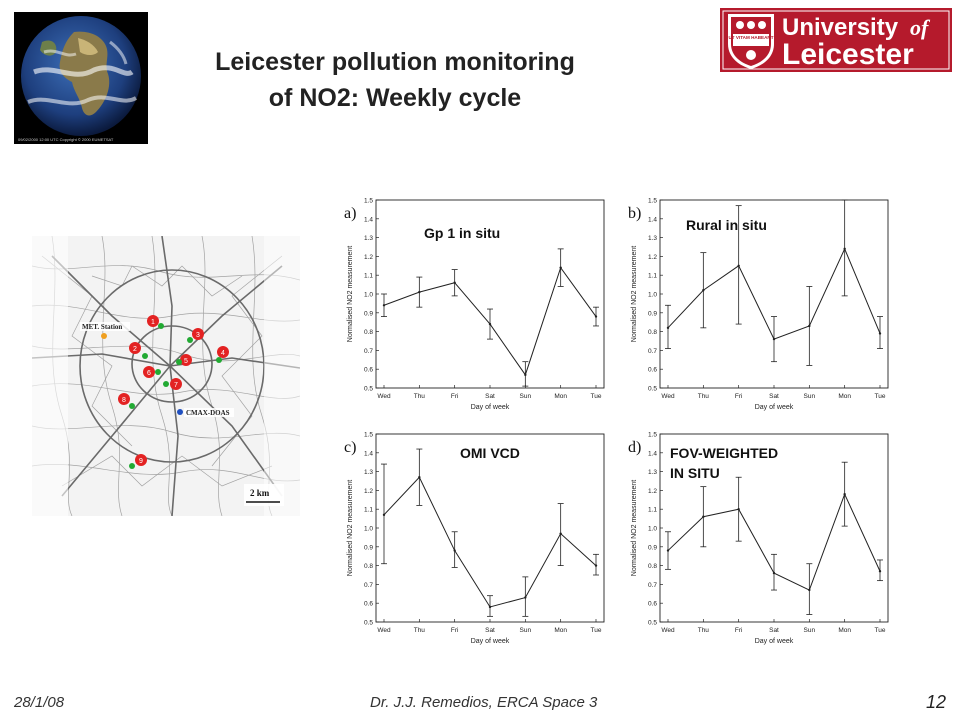 This screenshot has width=960, height=720. Describe the element at coordinates (490, 542) in the screenshot. I see `series-line` at that location.